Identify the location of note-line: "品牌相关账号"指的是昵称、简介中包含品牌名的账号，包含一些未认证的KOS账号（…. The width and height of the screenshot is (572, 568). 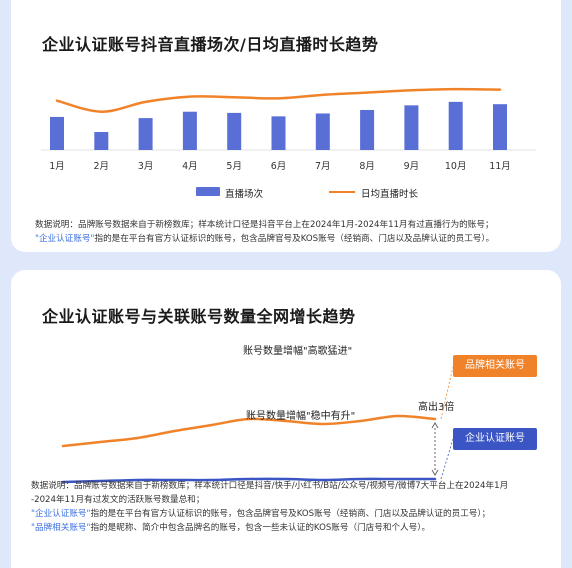
(293, 528).